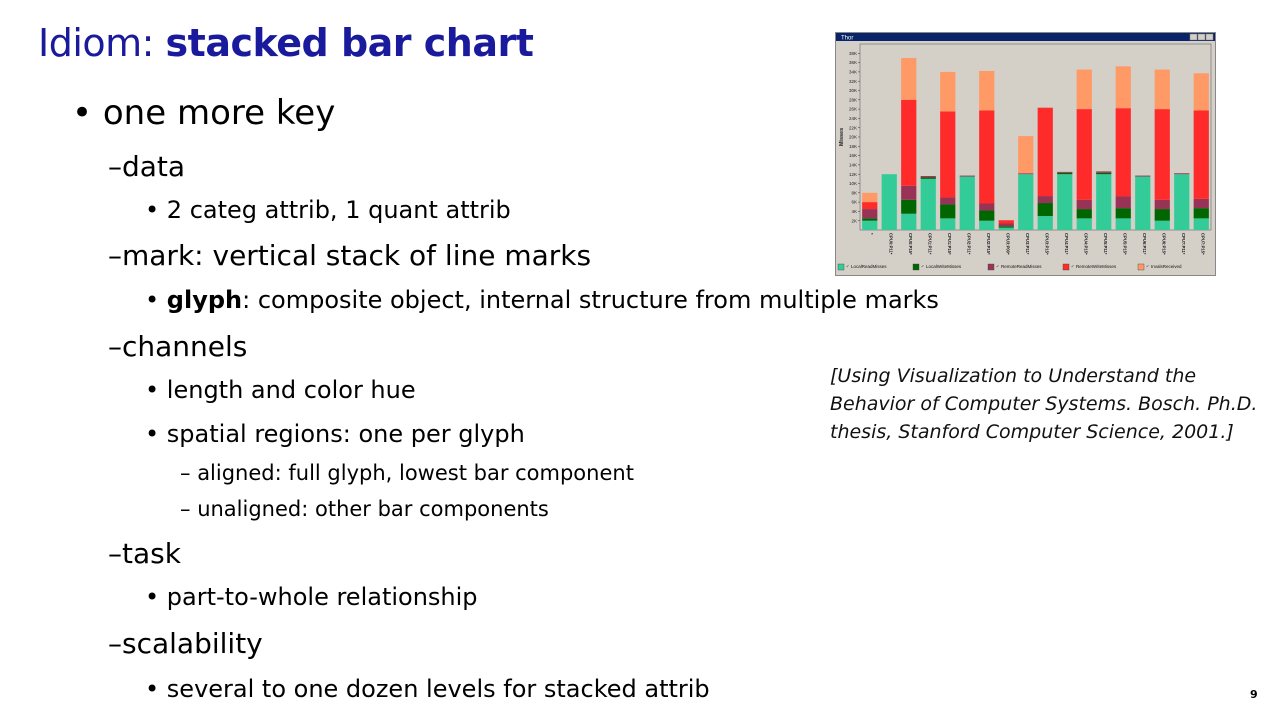 Image resolution: width=1280 pixels, height=720 pixels. What do you see at coordinates (102, 43) in the screenshot?
I see `title-prefix: Idiom:` at bounding box center [102, 43].